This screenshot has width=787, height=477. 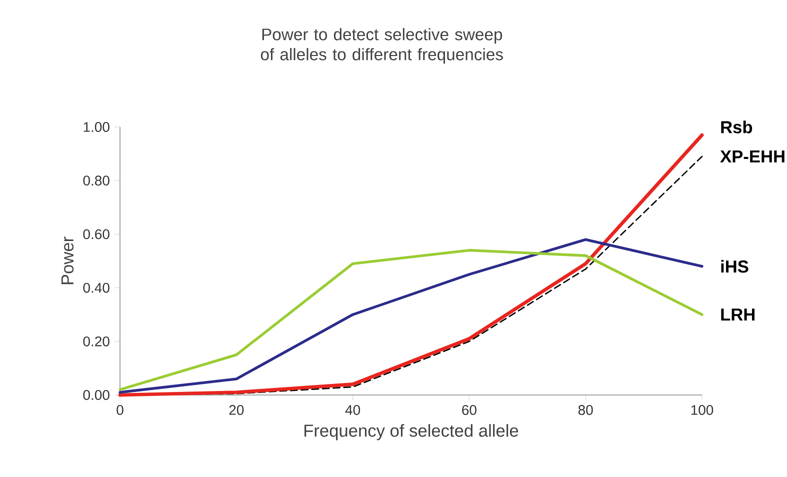 I want to click on y-tick-label: 0.40, so click(x=96, y=287).